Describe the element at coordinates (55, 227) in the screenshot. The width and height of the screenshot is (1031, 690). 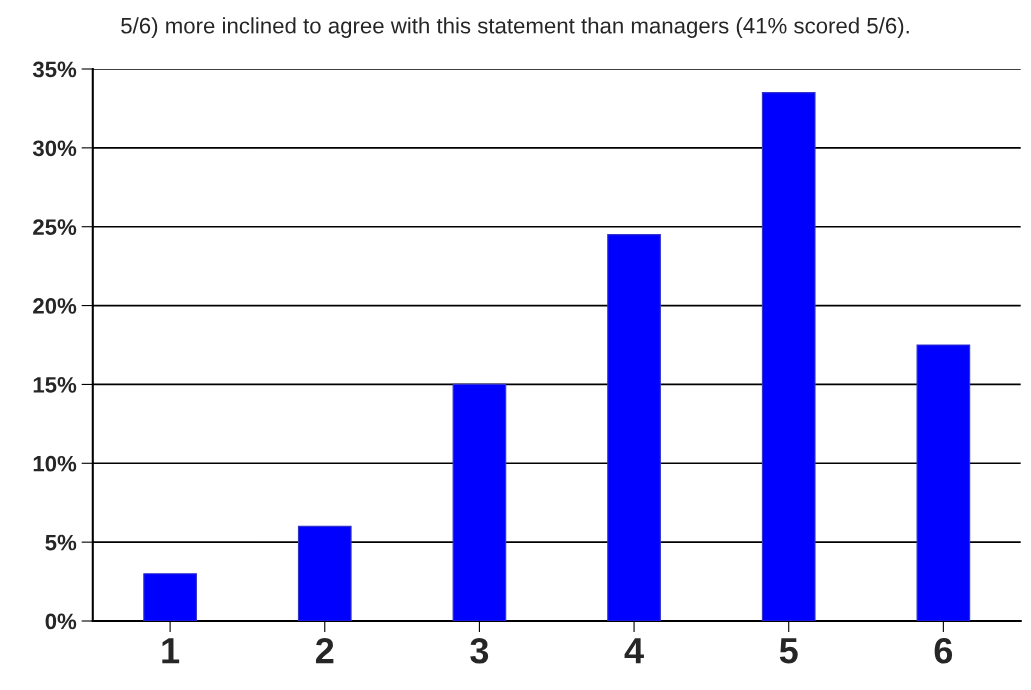
I see `y-tick-label: 25%` at that location.